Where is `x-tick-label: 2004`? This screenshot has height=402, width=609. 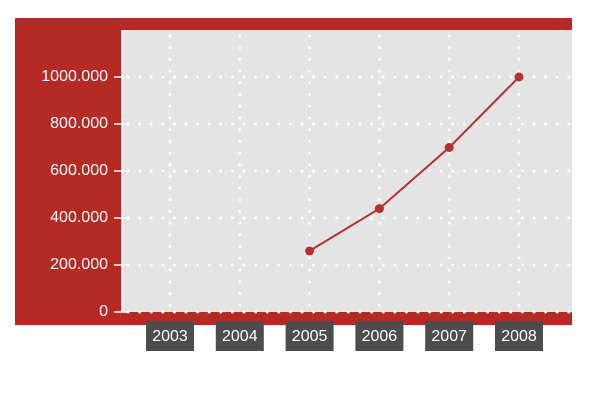
x-tick-label: 2004 is located at coordinates (240, 336).